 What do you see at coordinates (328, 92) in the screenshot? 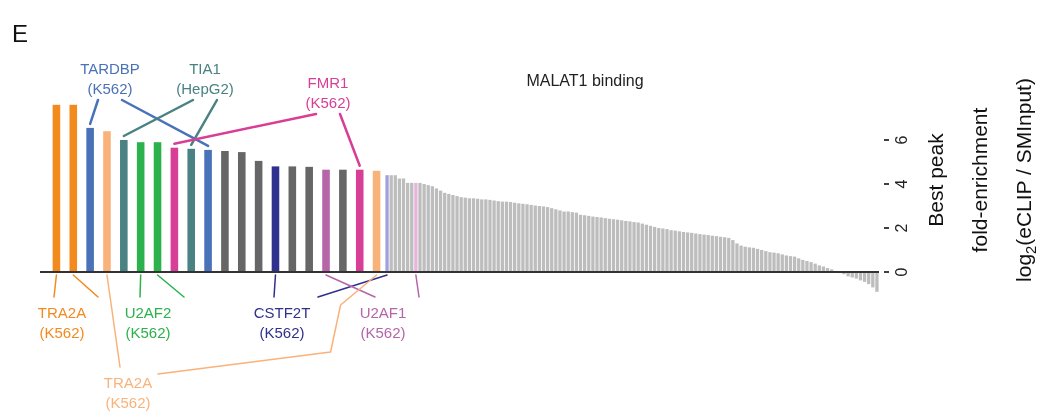
I see `annotation: FMR1 (K562)` at bounding box center [328, 92].